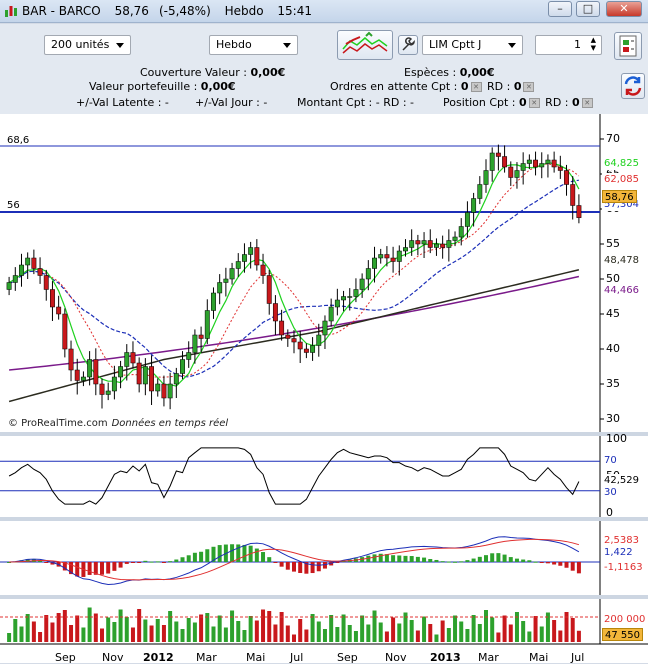  I want to click on stepper-arrows-icon: ▲ ▼, so click(593, 44).